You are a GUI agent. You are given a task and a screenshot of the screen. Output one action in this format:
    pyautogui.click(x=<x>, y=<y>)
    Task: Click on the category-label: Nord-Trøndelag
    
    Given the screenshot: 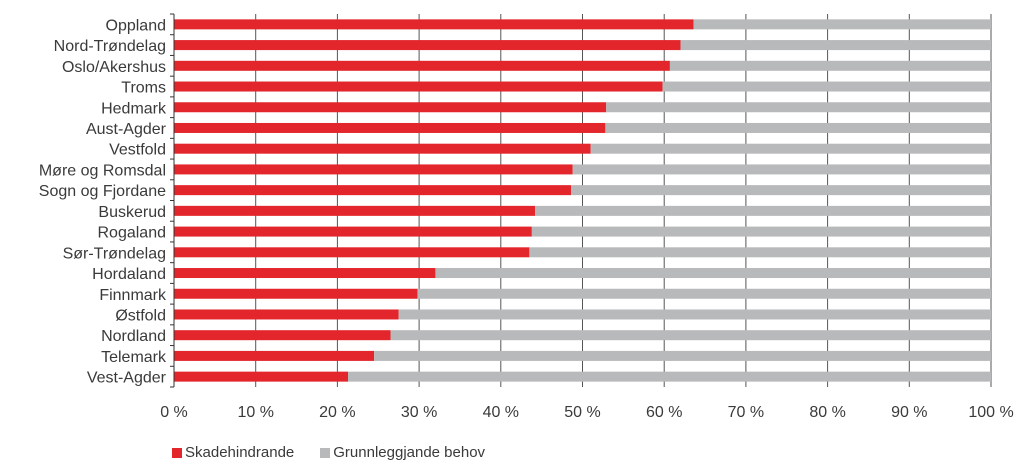 What is the action you would take?
    pyautogui.click(x=110, y=46)
    